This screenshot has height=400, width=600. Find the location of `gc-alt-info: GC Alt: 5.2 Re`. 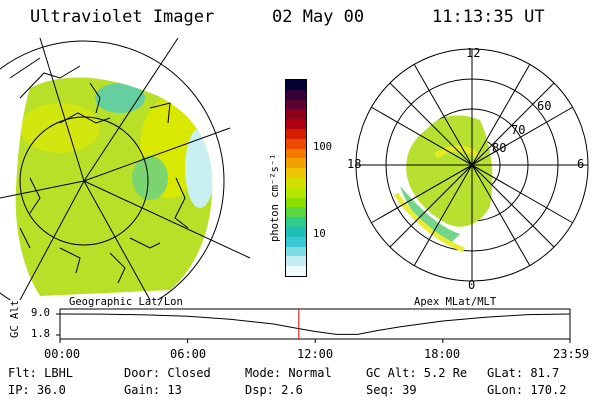

gc-alt-info: GC Alt: 5.2 Re is located at coordinates (417, 373).